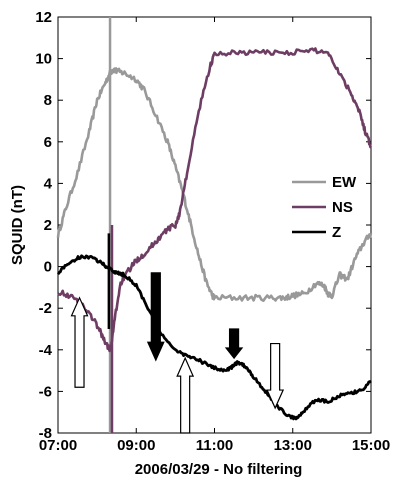 Image resolution: width=399 pixels, height=485 pixels. Describe the element at coordinates (45, 433) in the screenshot. I see `y-tick-label: -8` at that location.